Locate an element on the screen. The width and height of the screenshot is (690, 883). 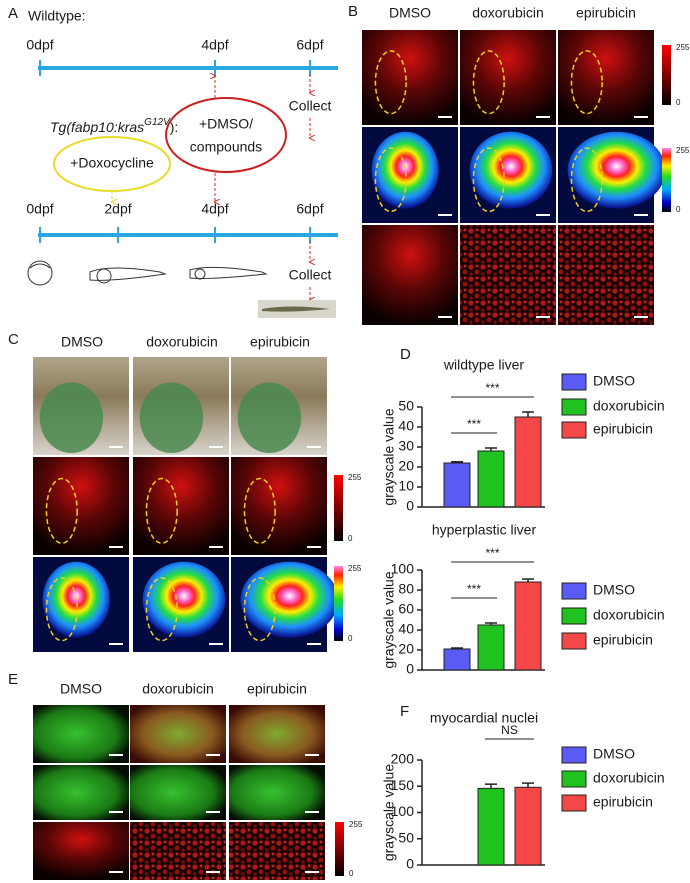
transgenic-superscript: G12V is located at coordinates (157, 122).